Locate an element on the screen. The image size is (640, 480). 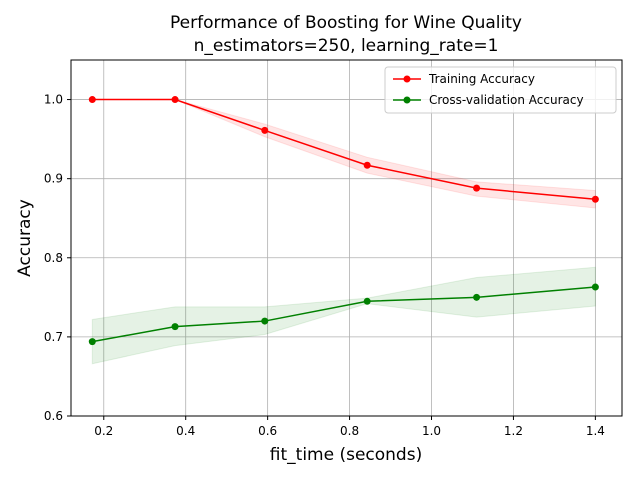
x-tick-label-1: 0.4 is located at coordinates (185, 431).